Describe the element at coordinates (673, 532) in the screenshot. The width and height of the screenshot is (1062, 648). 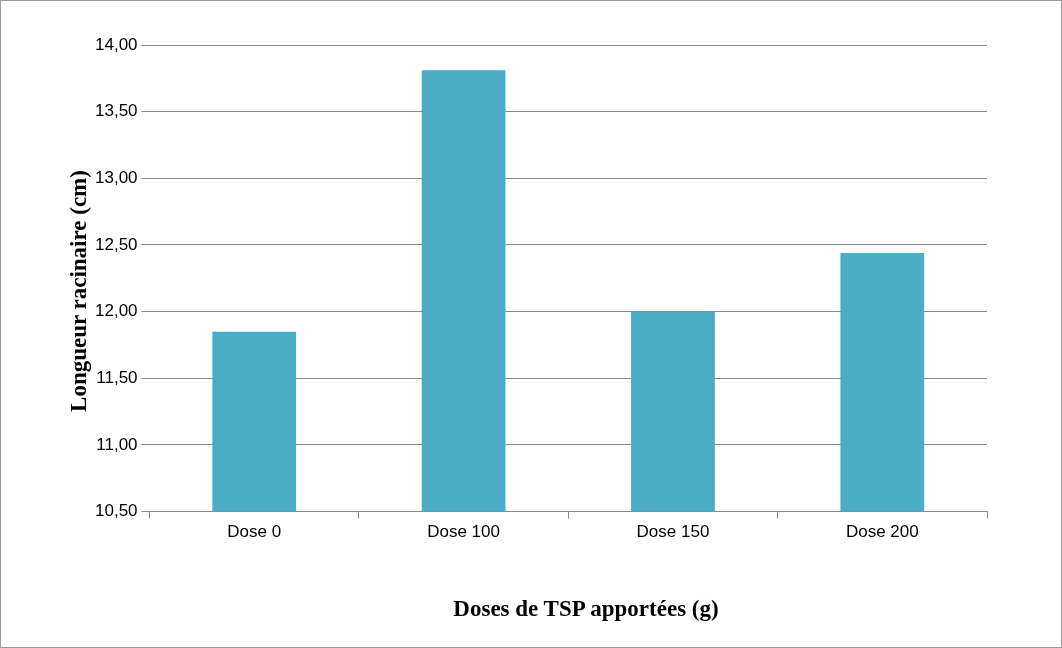
I see `x-tick-label: Dose 150` at that location.